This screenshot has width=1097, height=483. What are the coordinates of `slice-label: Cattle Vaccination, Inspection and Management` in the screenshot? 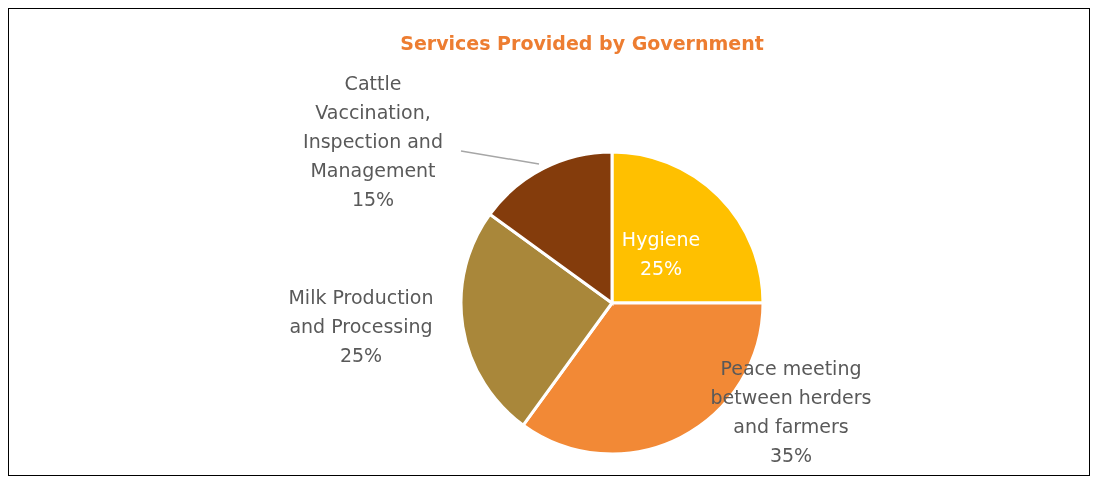 It's located at (373, 126).